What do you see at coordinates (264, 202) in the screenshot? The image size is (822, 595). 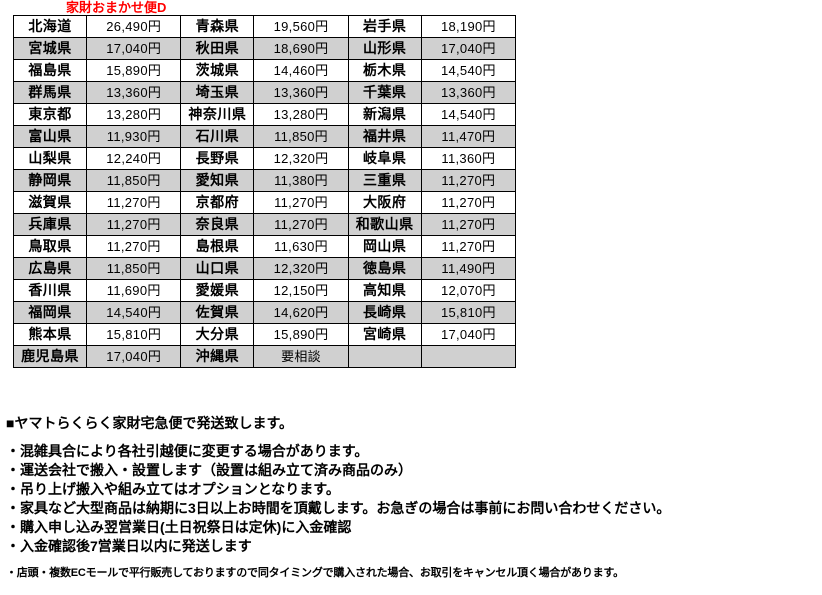 I see `table-row: 滋賀県 11,270円 京都府 11,270円 大阪府 11,270円` at bounding box center [264, 202].